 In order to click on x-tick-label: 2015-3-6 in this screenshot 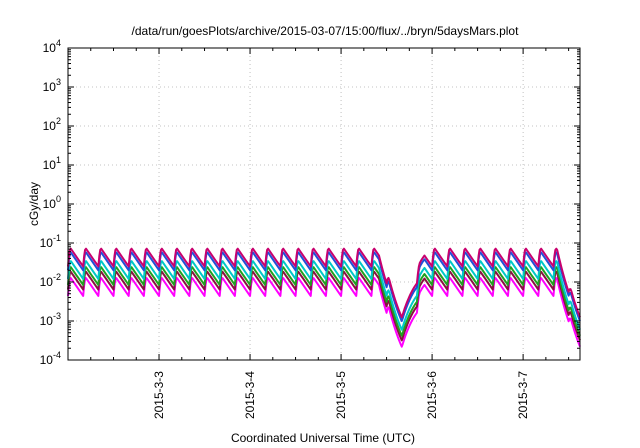, I will do `click(432, 395)`.